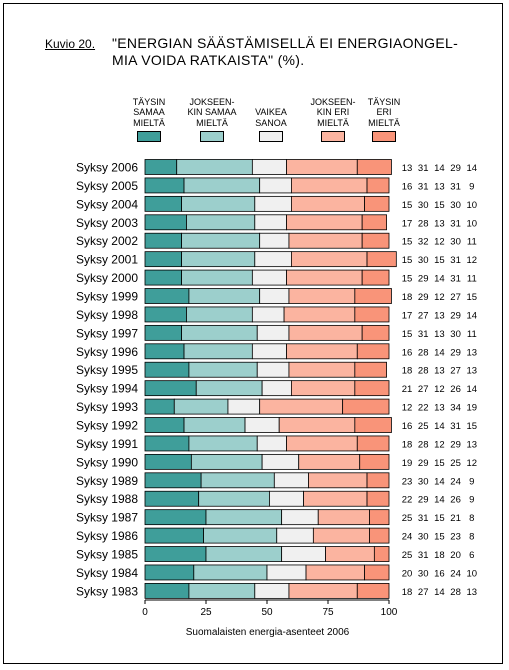  Describe the element at coordinates (423, 242) in the screenshot. I see `data-label: 32` at that location.